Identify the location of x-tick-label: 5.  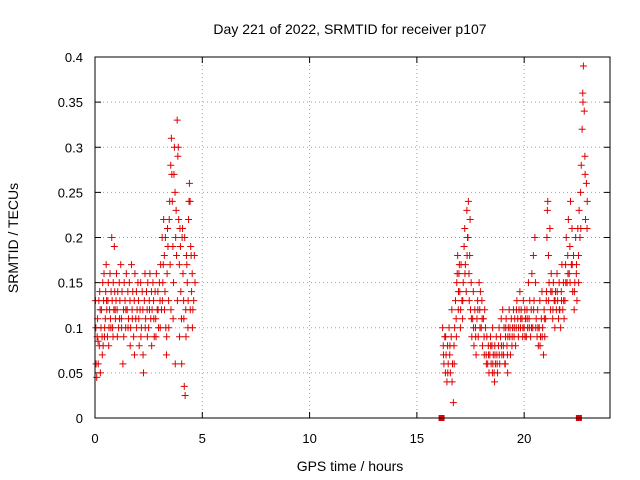
(202, 438).